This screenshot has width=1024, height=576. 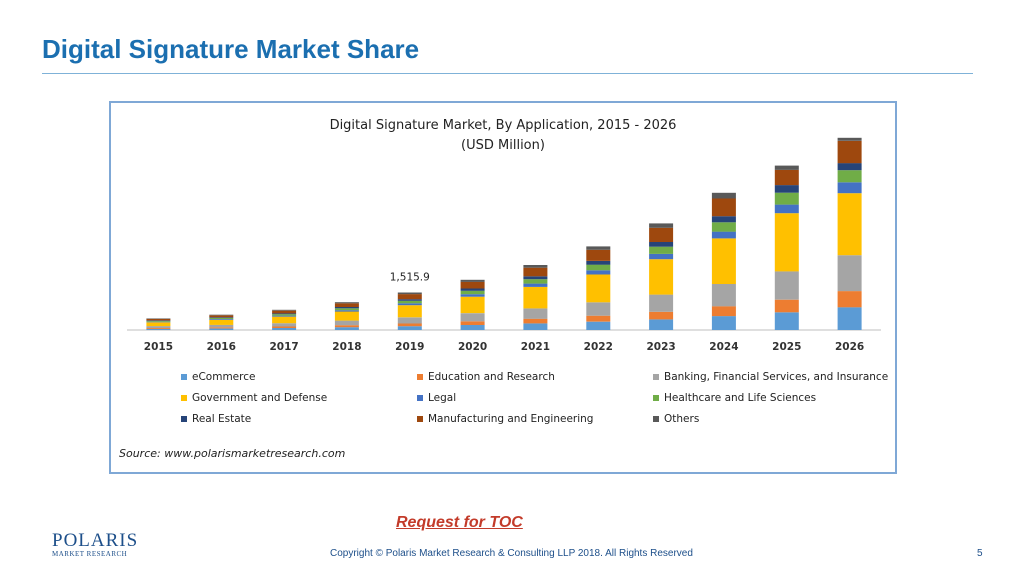 What do you see at coordinates (216, 419) in the screenshot?
I see `legend-item: Real Estate` at bounding box center [216, 419].